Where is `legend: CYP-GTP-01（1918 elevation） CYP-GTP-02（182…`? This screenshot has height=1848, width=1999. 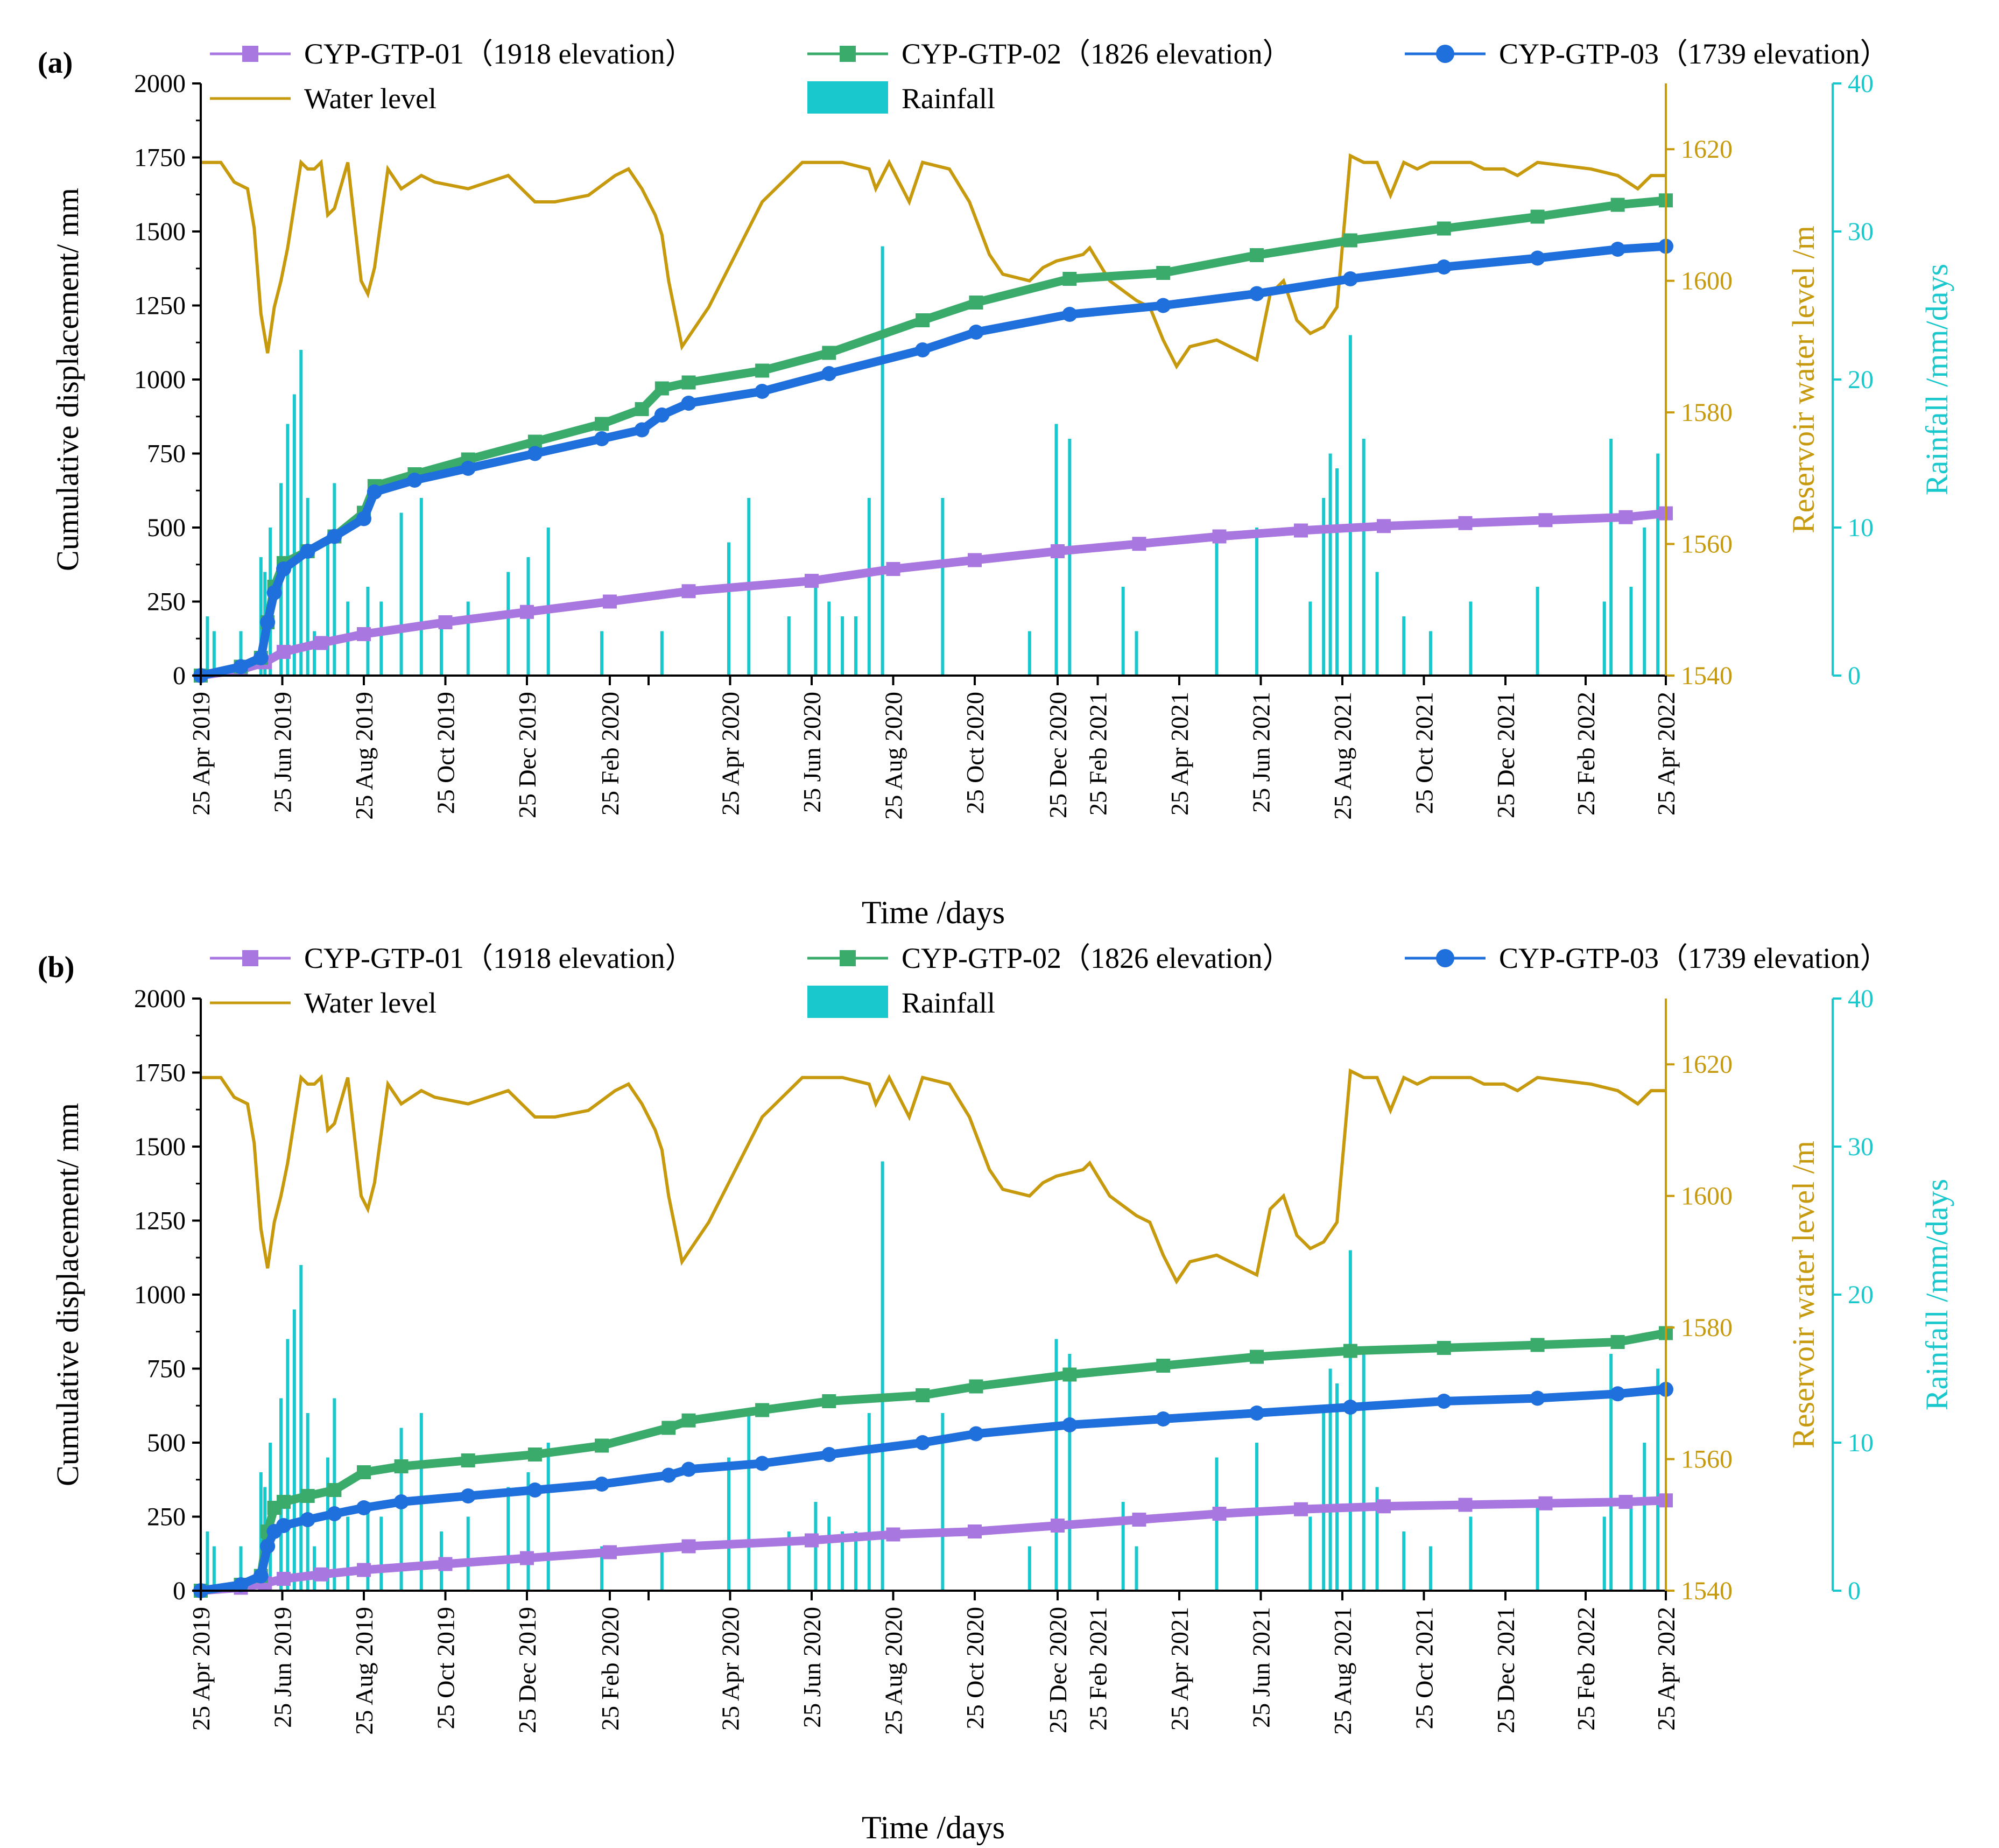
legend: CYP-GTP-01（1918 elevation） CYP-GTP-02（182… is located at coordinates (1049, 980).